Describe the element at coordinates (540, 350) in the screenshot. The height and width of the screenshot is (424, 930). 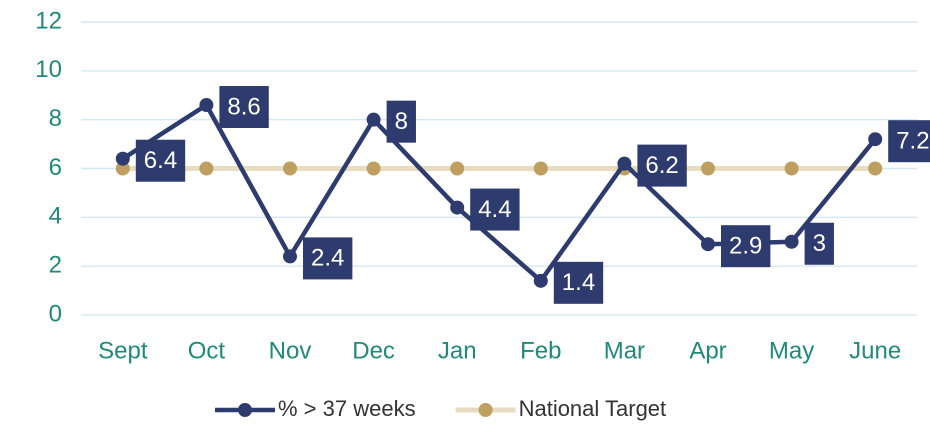
I see `x-tick-label: Feb` at that location.